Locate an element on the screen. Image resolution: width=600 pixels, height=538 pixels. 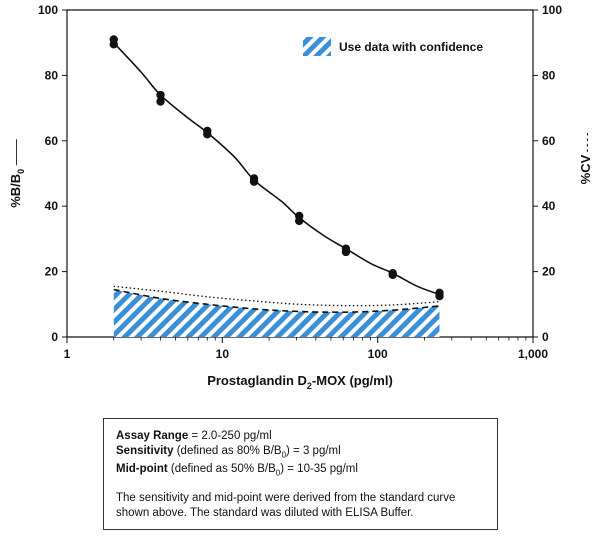
y2-tick-label: 0 is located at coordinates (545, 337).